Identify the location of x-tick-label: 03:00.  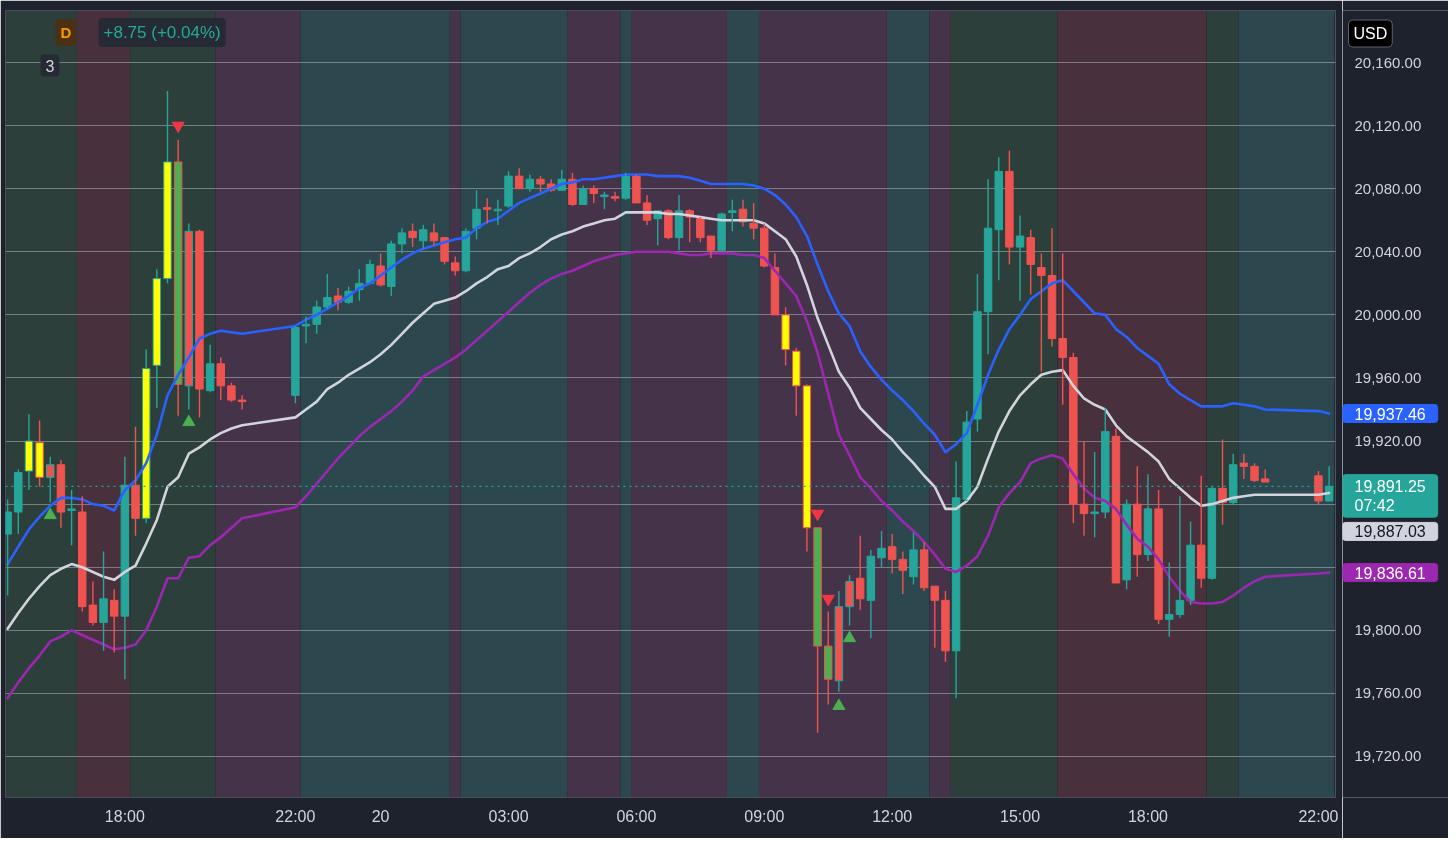
(508, 816).